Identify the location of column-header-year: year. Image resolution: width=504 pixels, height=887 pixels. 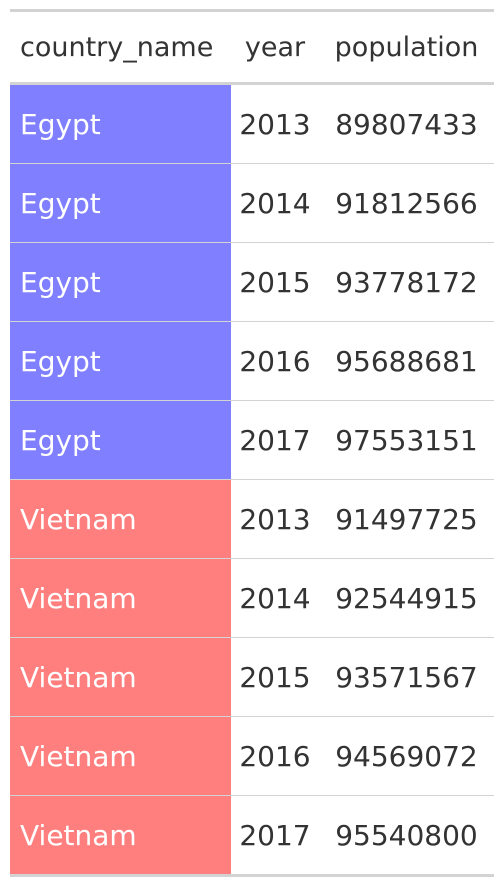
(275, 47).